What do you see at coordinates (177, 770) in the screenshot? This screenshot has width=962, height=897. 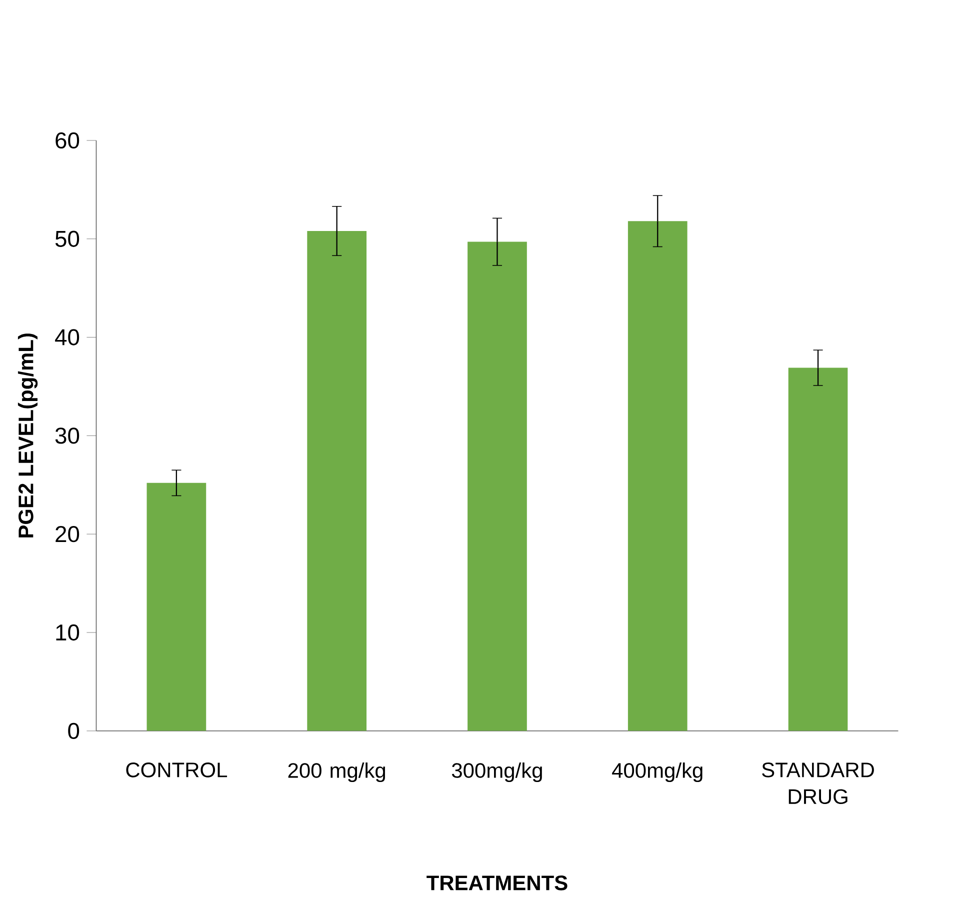 I see `x-tick-label: CONTROL` at bounding box center [177, 770].